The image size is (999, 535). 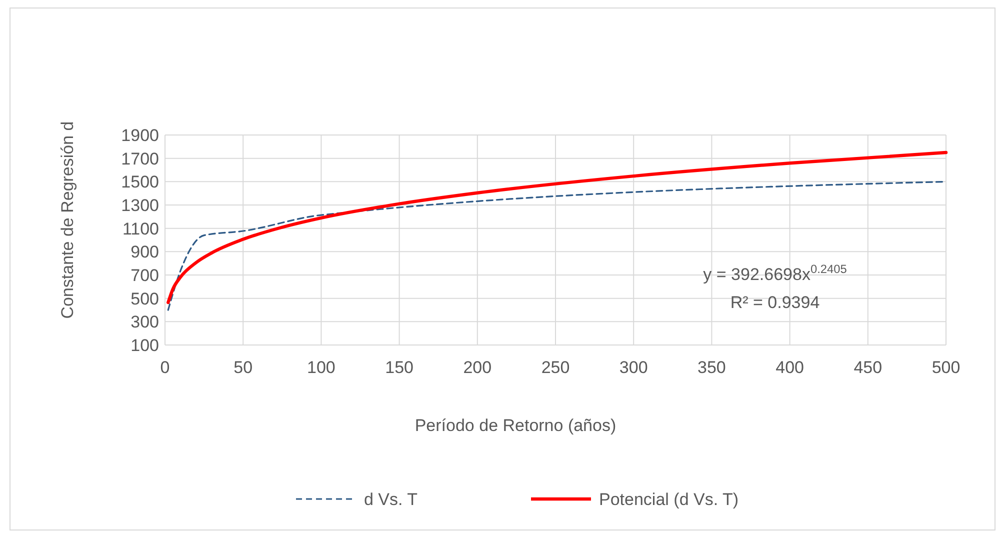 What do you see at coordinates (399, 367) in the screenshot?
I see `x-tick-label: 150` at bounding box center [399, 367].